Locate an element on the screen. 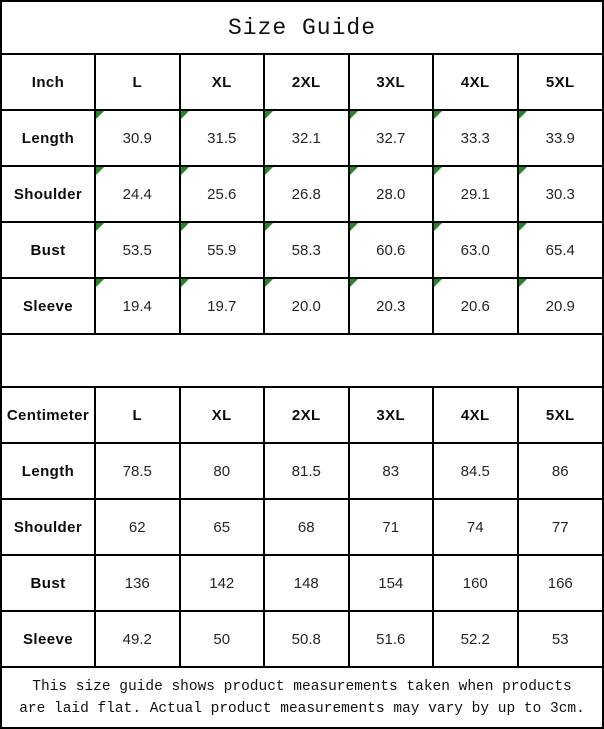 The image size is (604, 729). measurement-value: 20.3 is located at coordinates (391, 306).